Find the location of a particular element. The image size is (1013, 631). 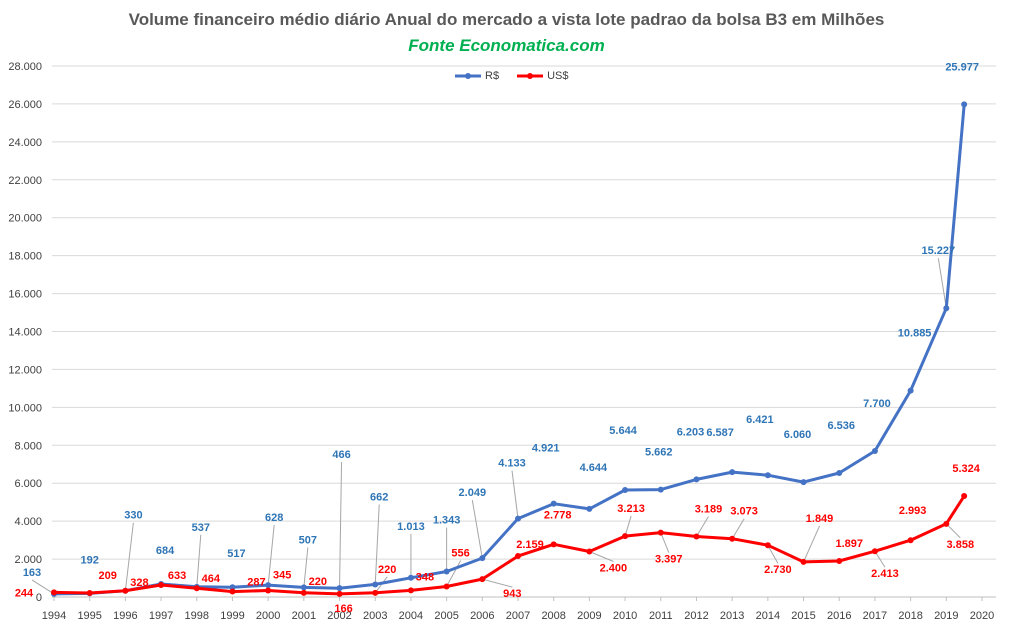

y-tick-label: 28.000 is located at coordinates (25, 67).